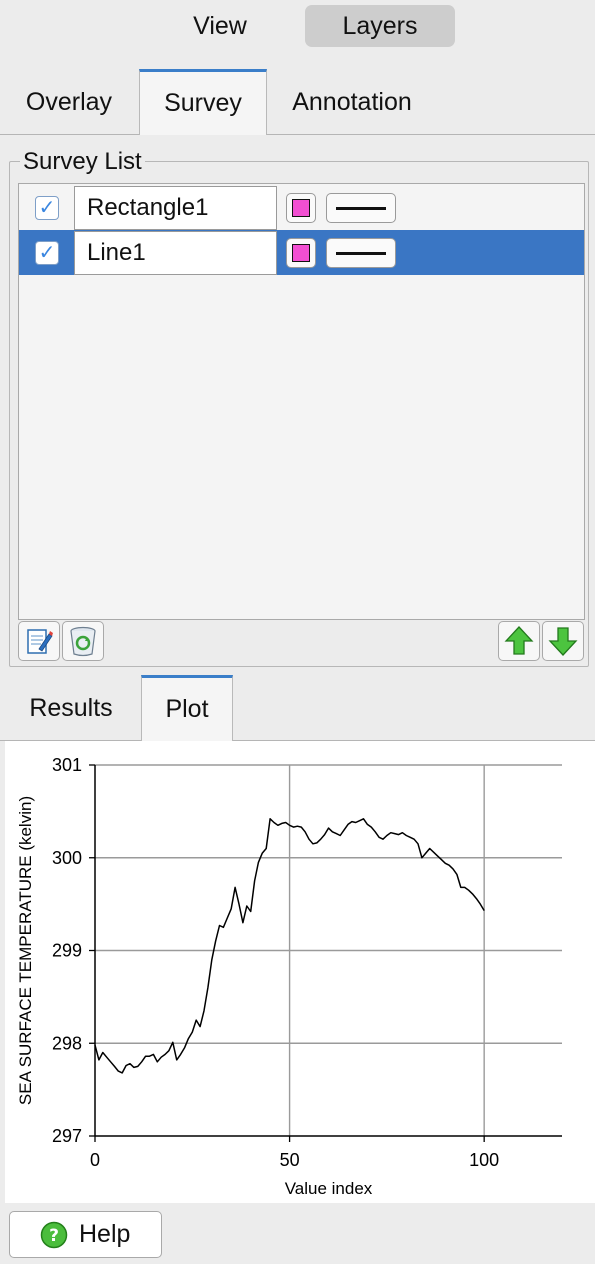  What do you see at coordinates (71, 708) in the screenshot?
I see `tab-results: Results` at bounding box center [71, 708].